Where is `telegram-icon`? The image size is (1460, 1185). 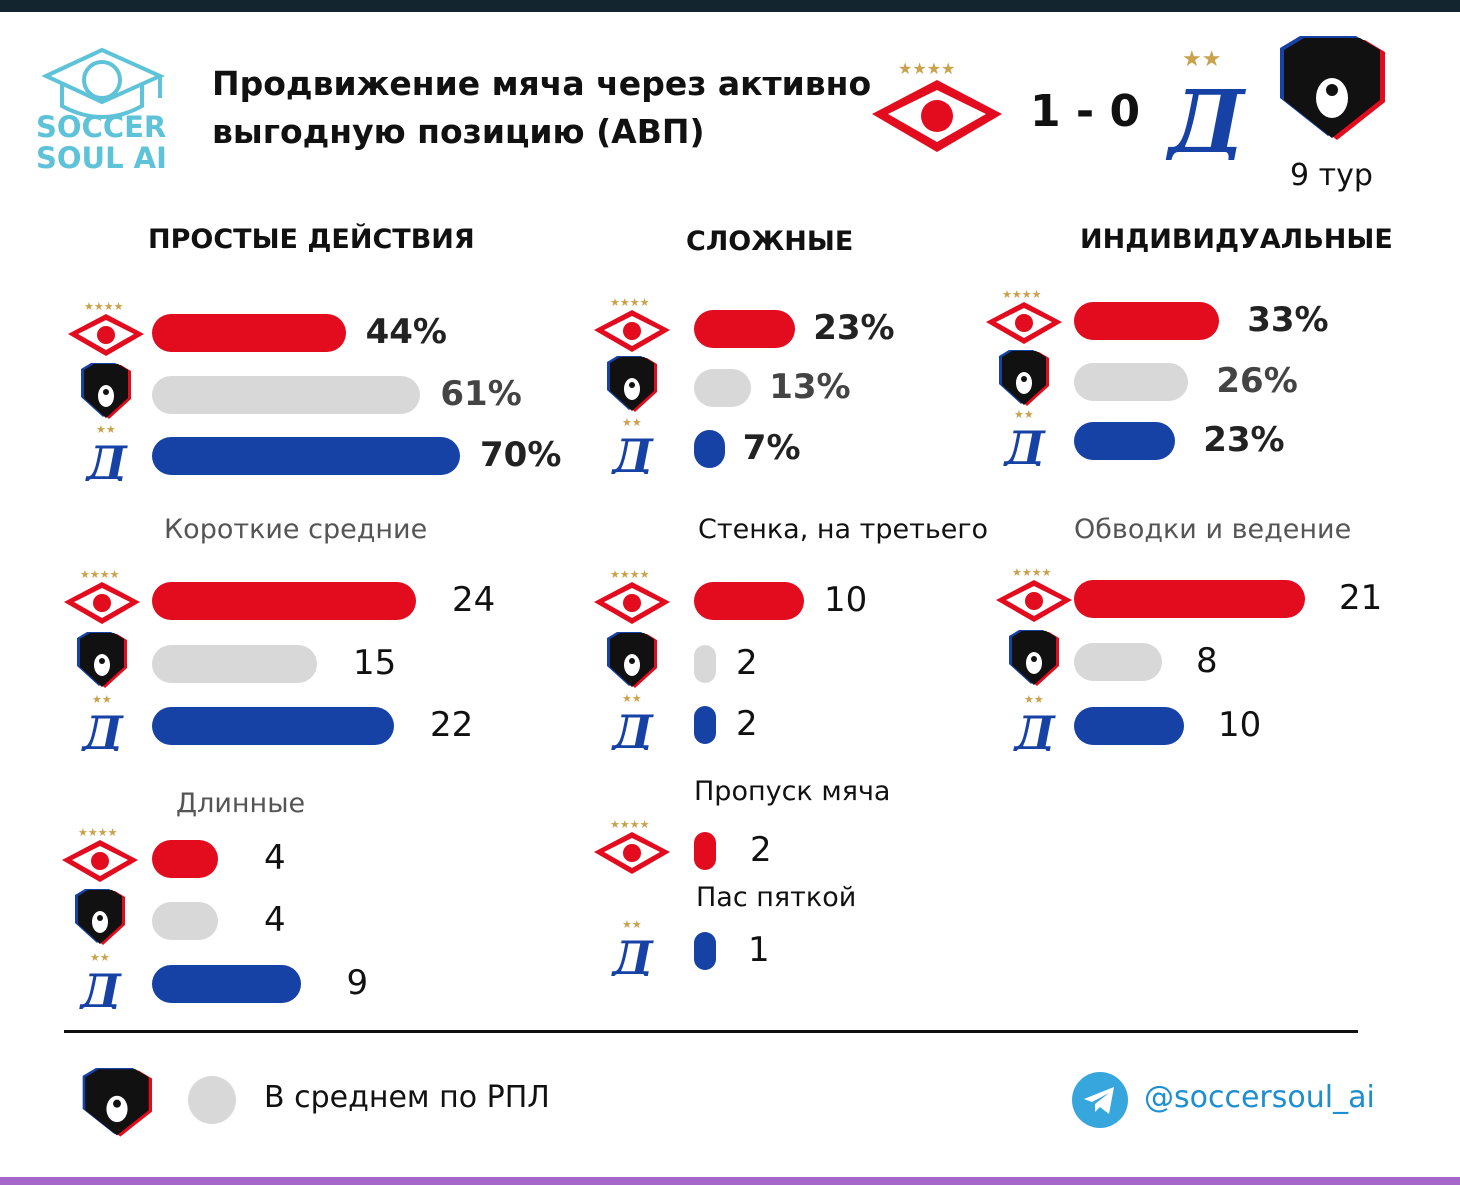
telegram-icon is located at coordinates (1100, 1100).